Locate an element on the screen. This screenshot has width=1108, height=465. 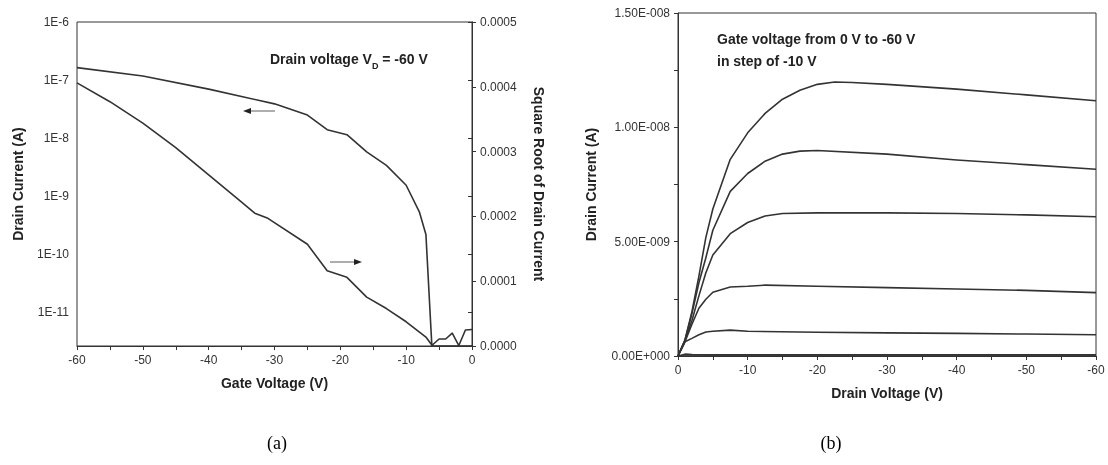
y2-tick-label: 0.0001 is located at coordinates (499, 281).